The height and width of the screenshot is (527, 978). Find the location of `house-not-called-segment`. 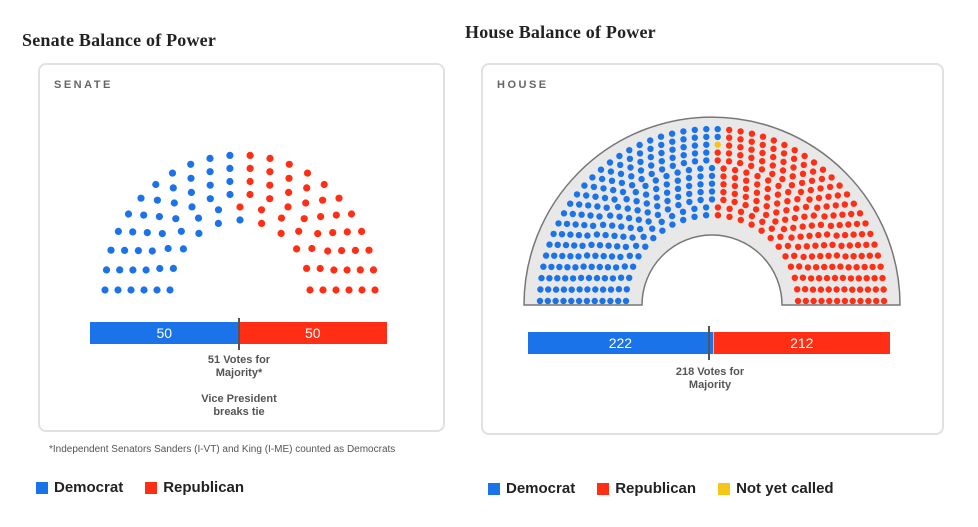

house-not-called-segment is located at coordinates (713, 343).